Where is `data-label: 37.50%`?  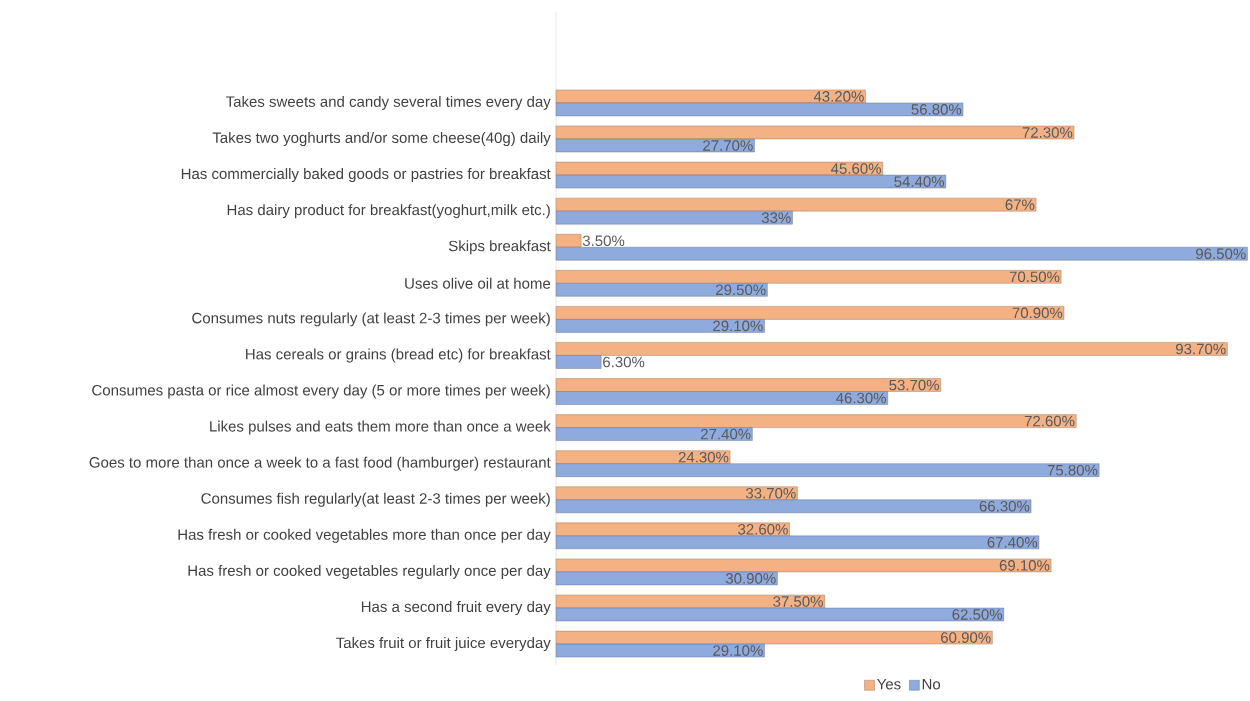 data-label: 37.50% is located at coordinates (798, 601).